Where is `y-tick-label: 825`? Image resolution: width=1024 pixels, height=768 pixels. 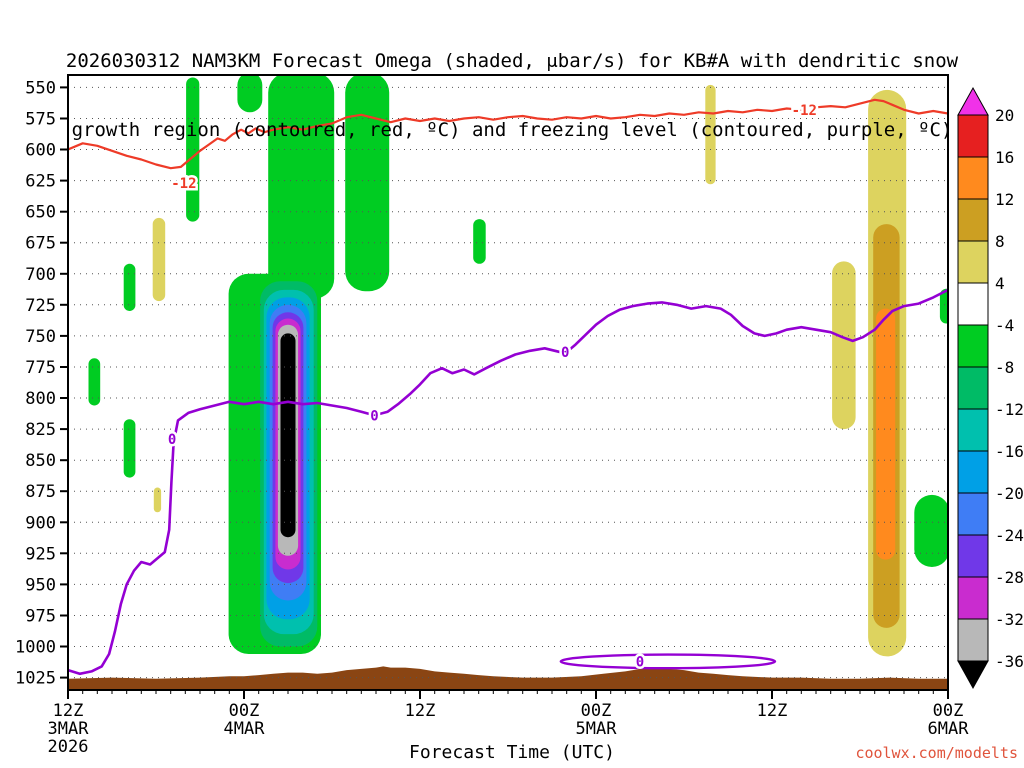
y-tick-label: 825 is located at coordinates (40, 430).